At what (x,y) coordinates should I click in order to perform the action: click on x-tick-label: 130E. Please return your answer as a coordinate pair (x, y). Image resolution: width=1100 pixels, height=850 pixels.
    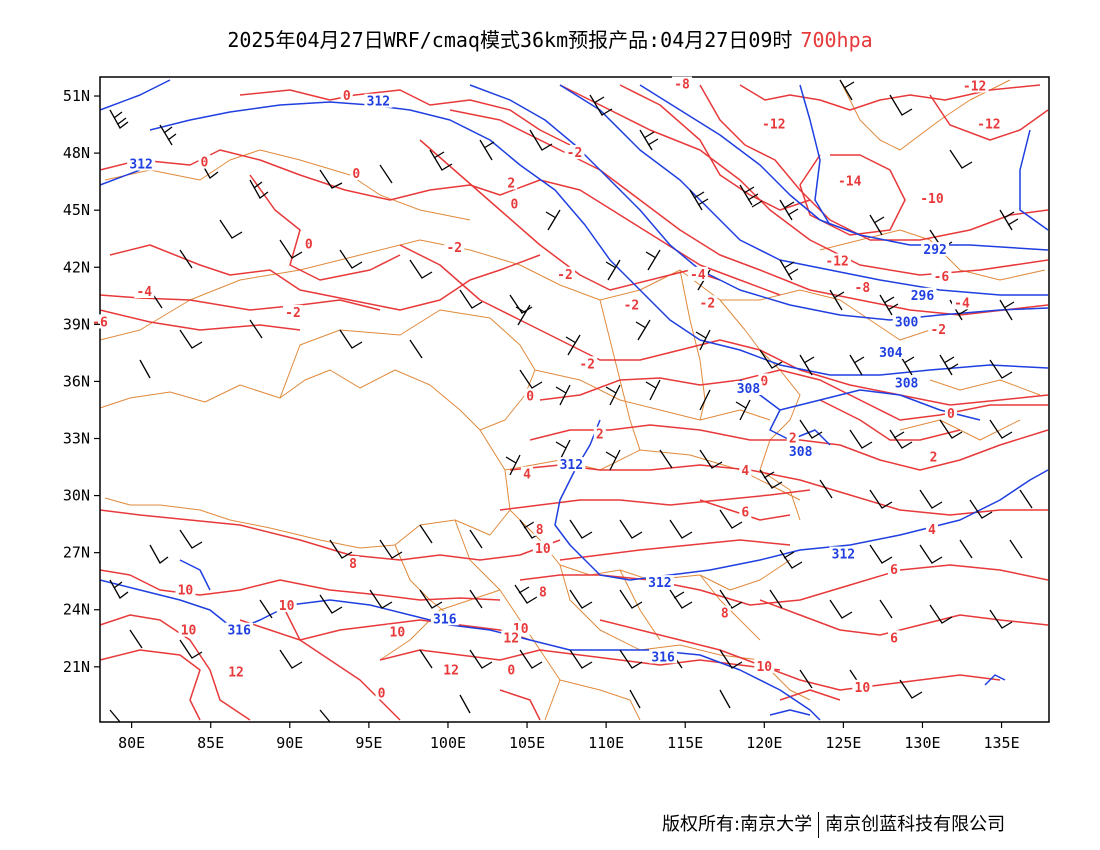
    Looking at the image, I should click on (922, 743).